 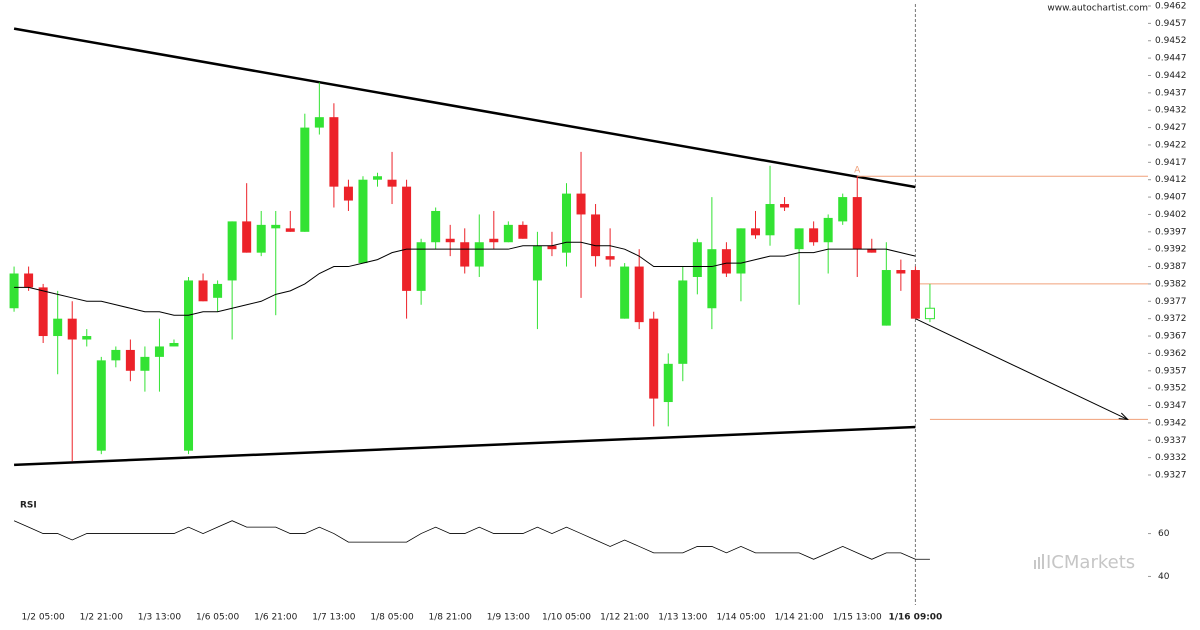 I want to click on source: www.autochartist.com, so click(x=1097, y=9).